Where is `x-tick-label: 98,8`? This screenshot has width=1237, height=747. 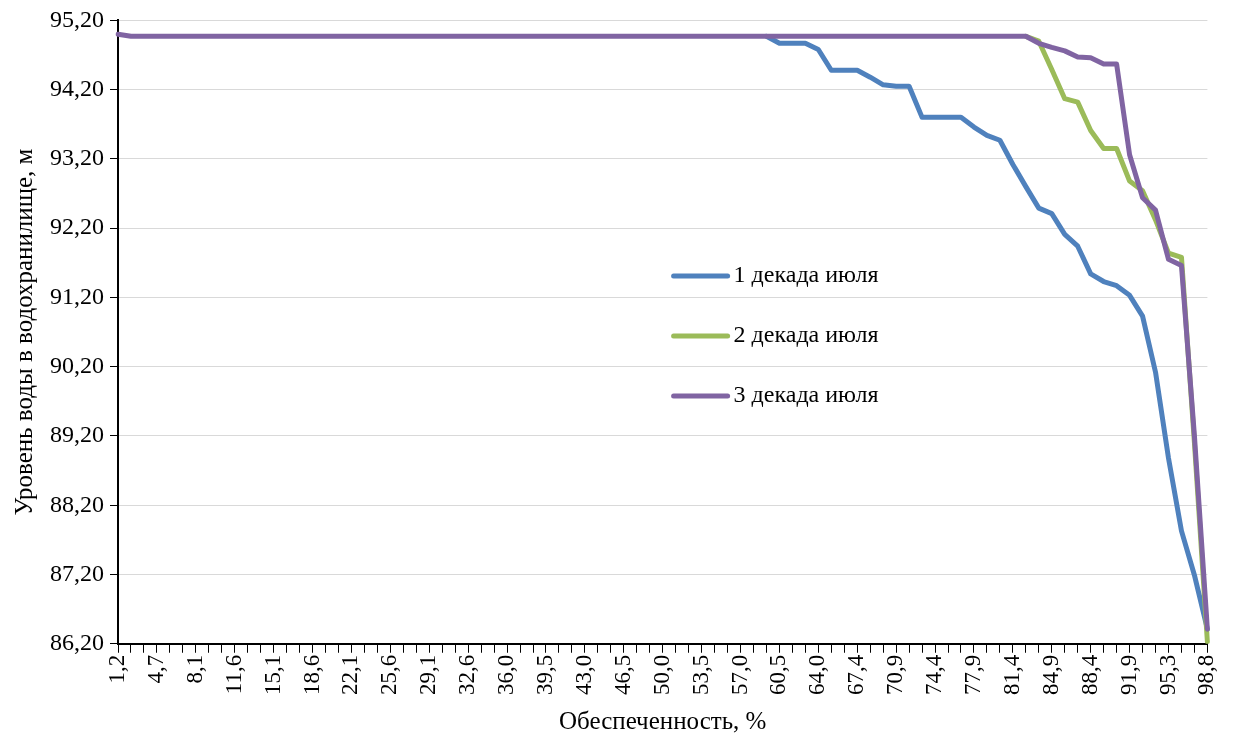 x-tick-label: 98,8 is located at coordinates (1206, 674).